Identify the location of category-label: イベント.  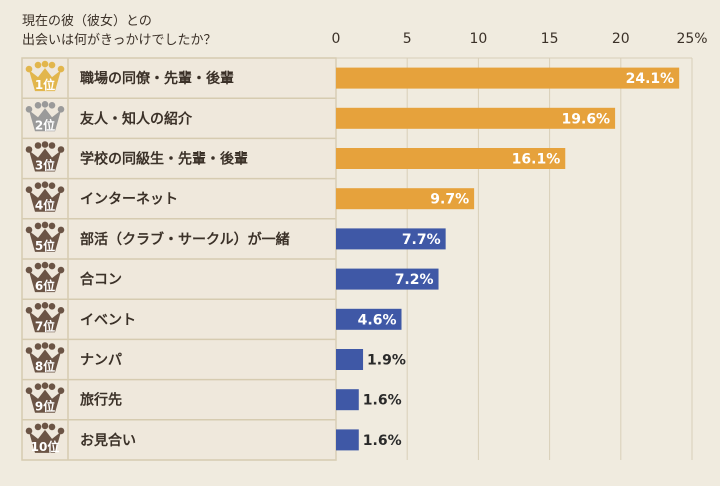
(108, 320).